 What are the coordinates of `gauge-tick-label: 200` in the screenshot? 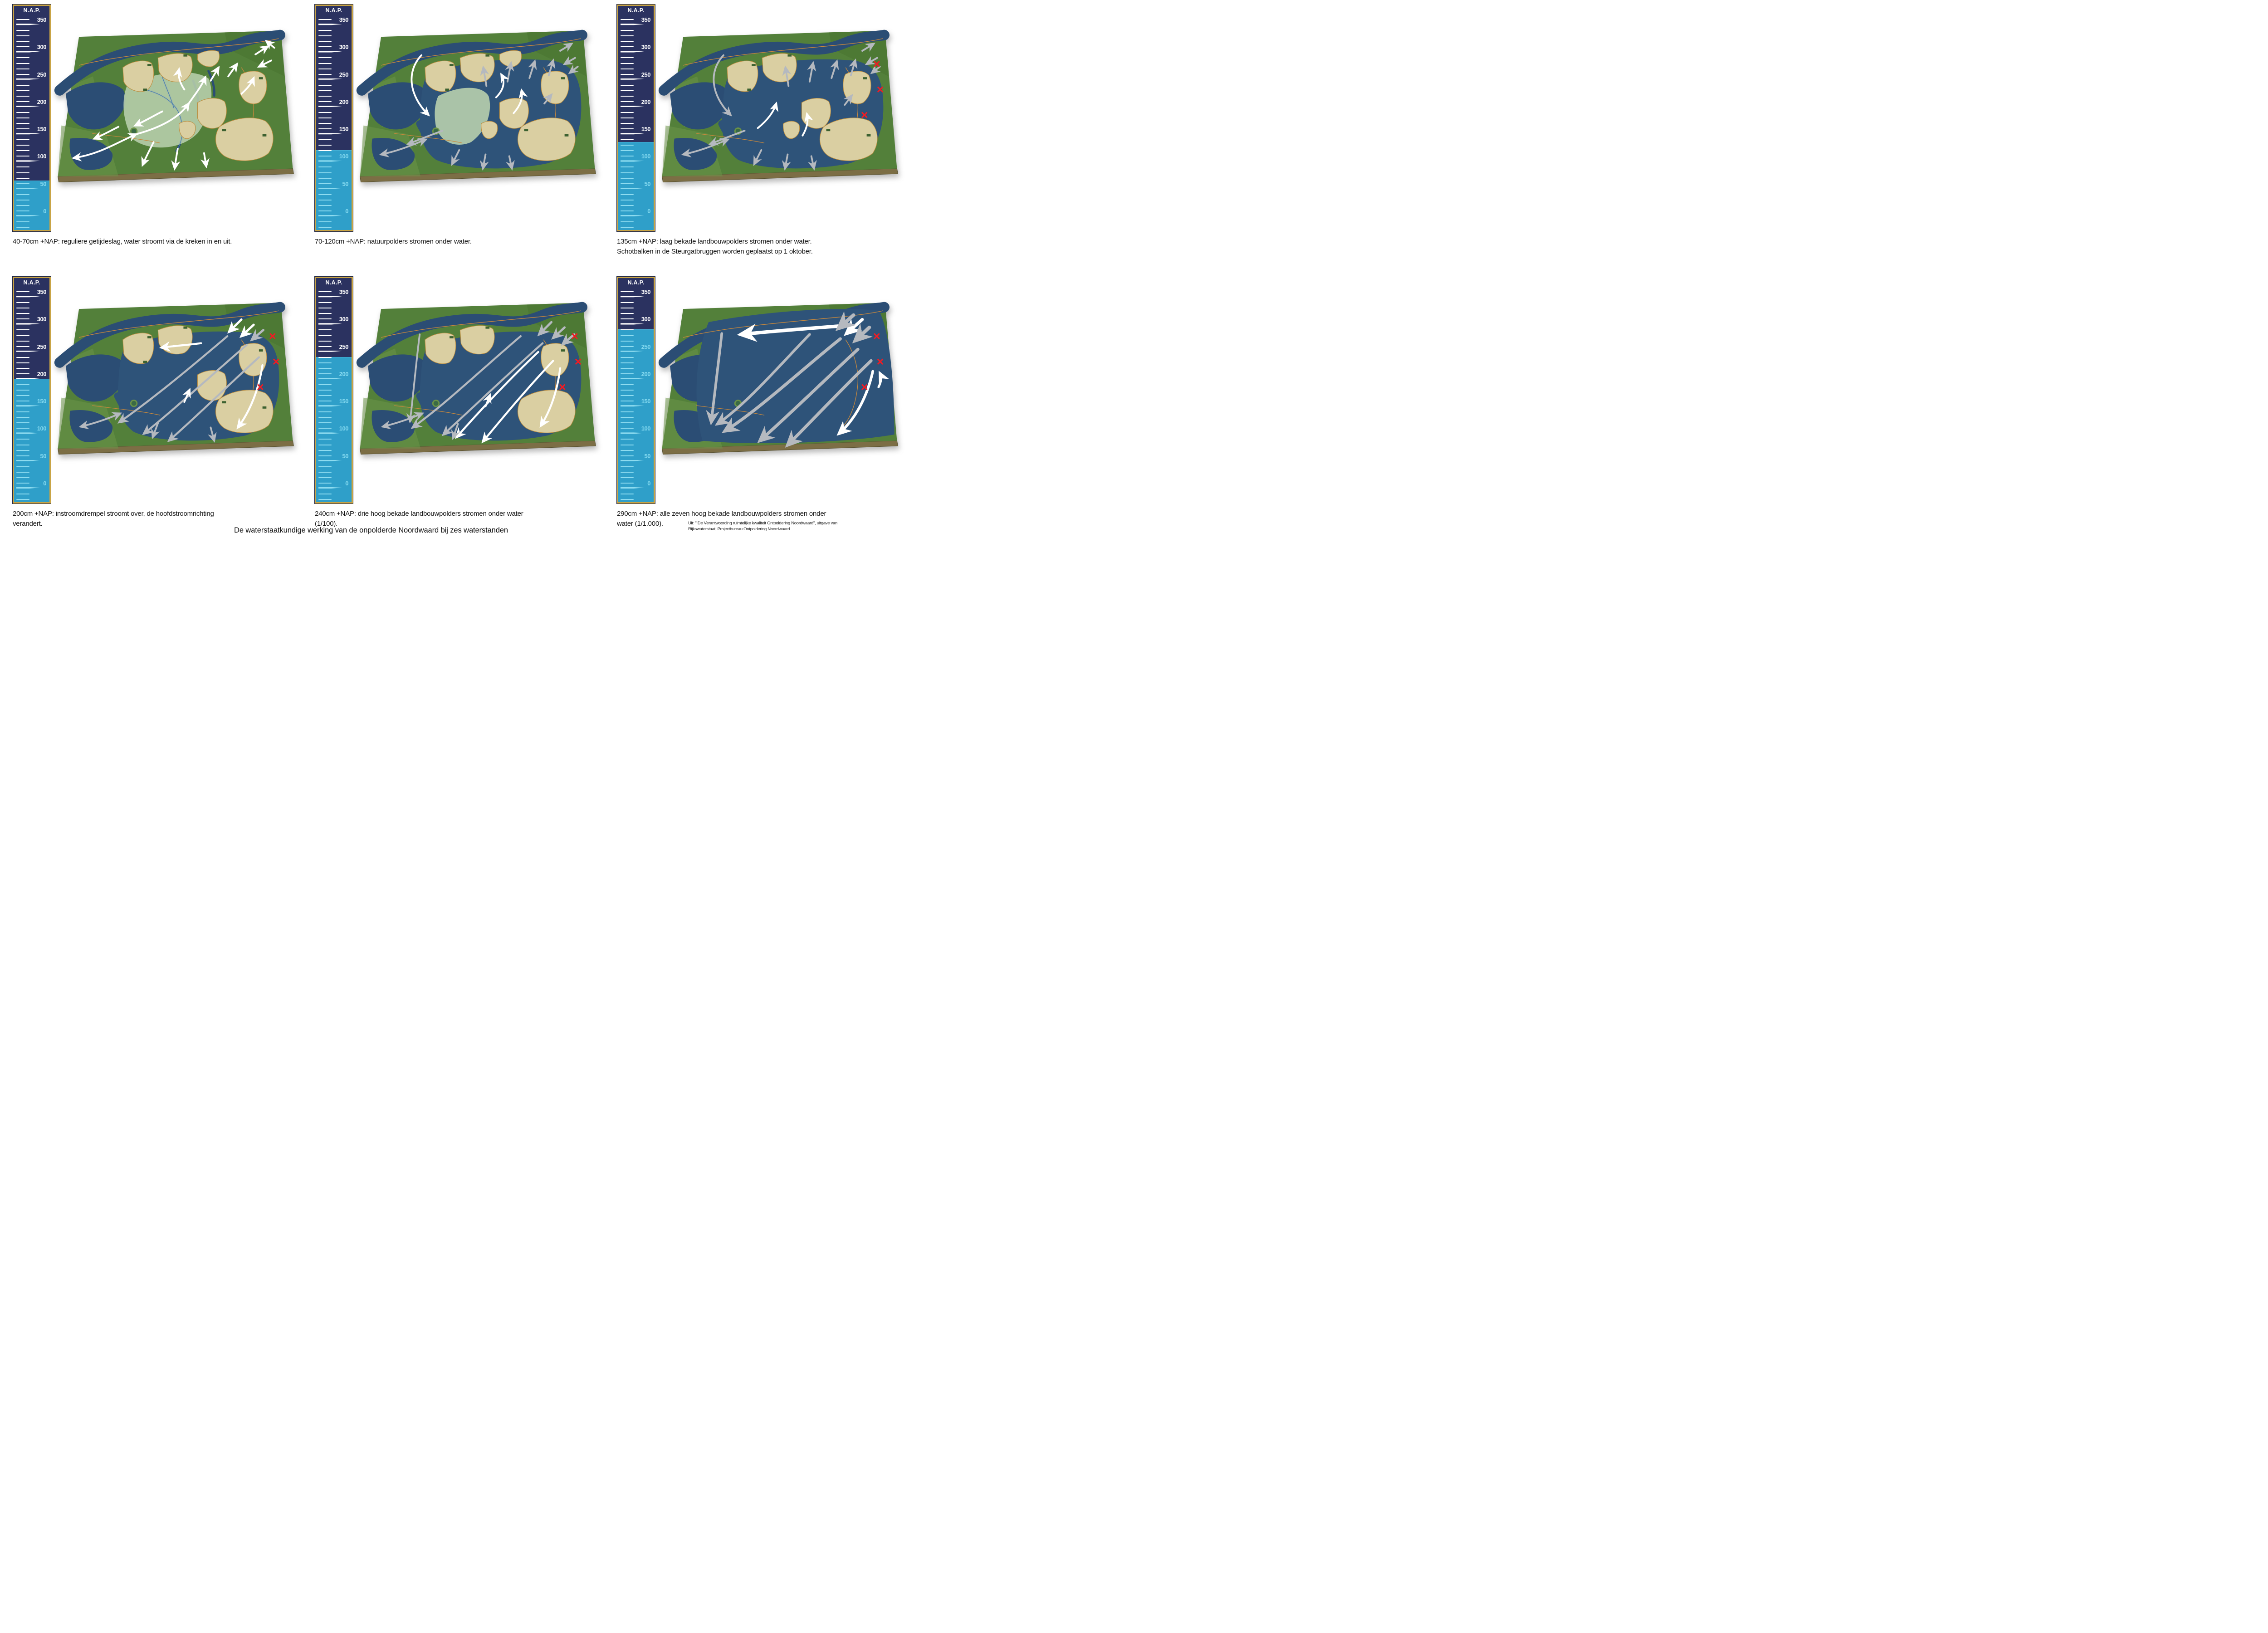 It's located at (646, 373).